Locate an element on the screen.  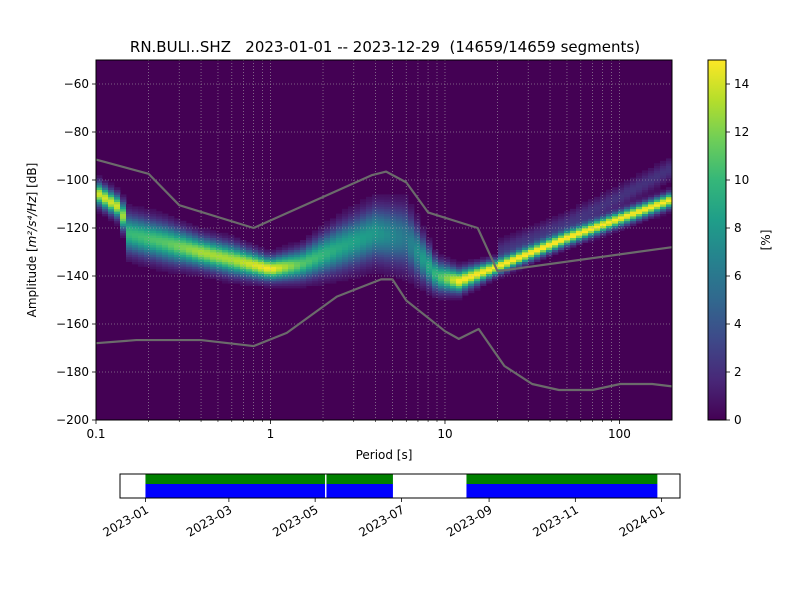
availability-frame is located at coordinates (400, 486).